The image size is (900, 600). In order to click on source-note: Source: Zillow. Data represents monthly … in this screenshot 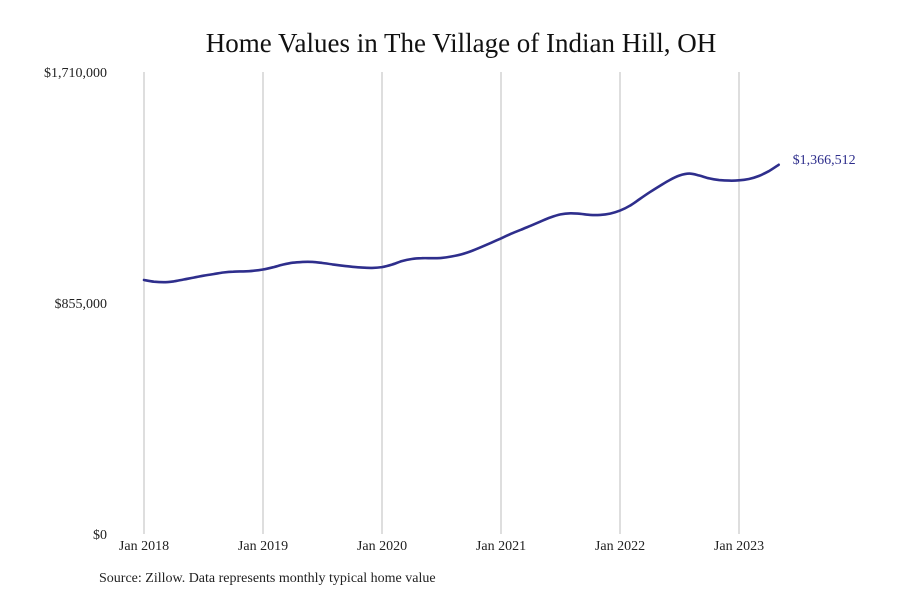, I will do `click(267, 578)`.